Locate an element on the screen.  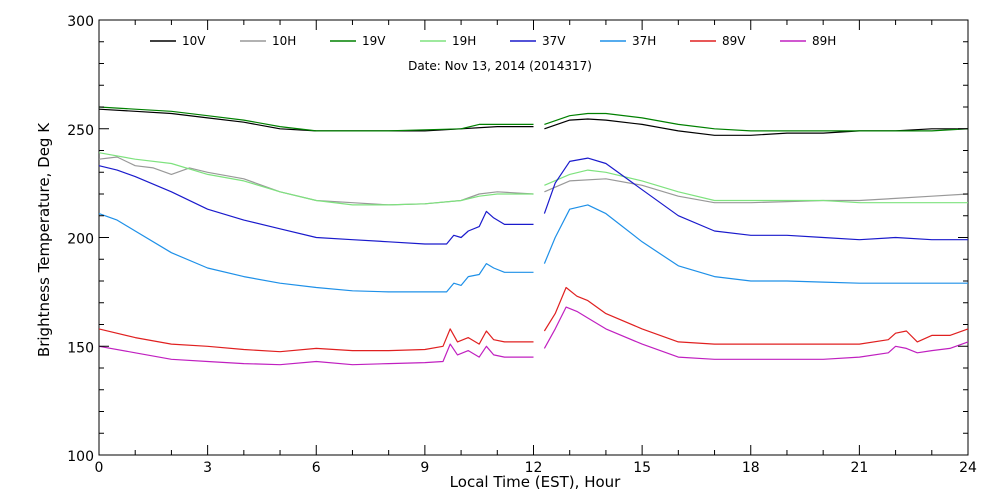
y-tick-label: 200 is located at coordinates (80, 240).